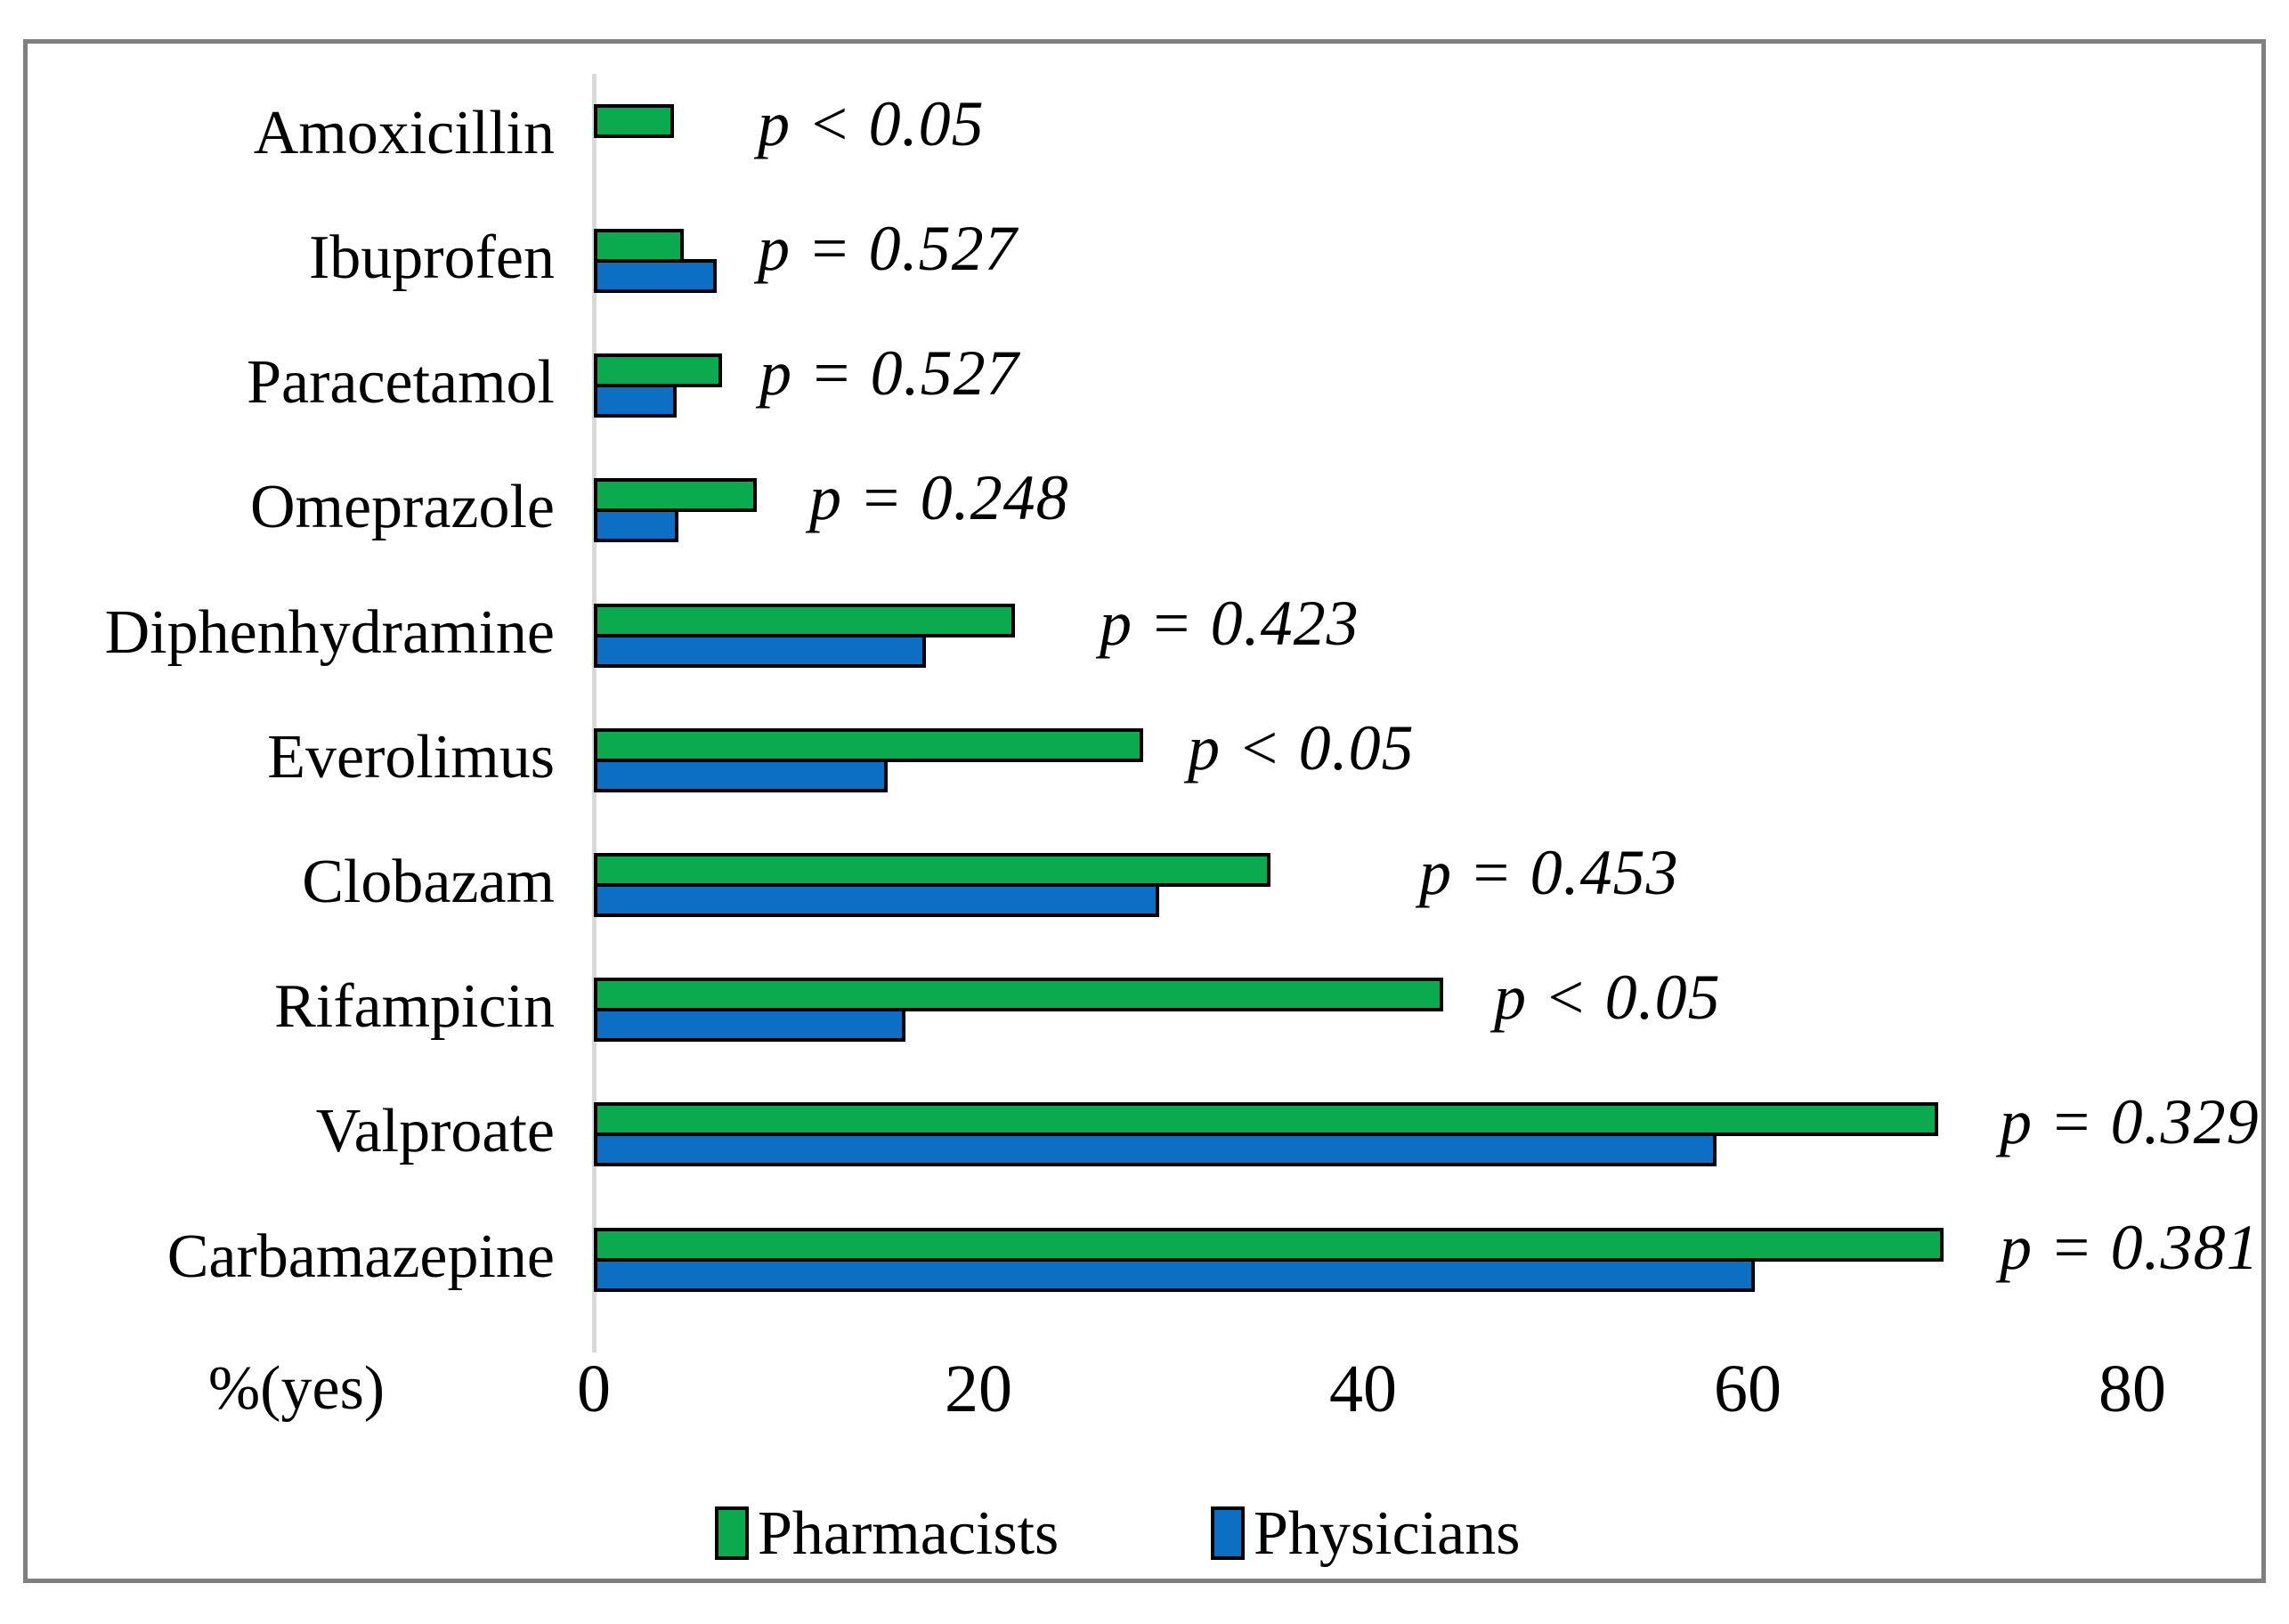 Image resolution: width=2289 pixels, height=1624 pixels. I want to click on category-label: Valproate, so click(435, 1131).